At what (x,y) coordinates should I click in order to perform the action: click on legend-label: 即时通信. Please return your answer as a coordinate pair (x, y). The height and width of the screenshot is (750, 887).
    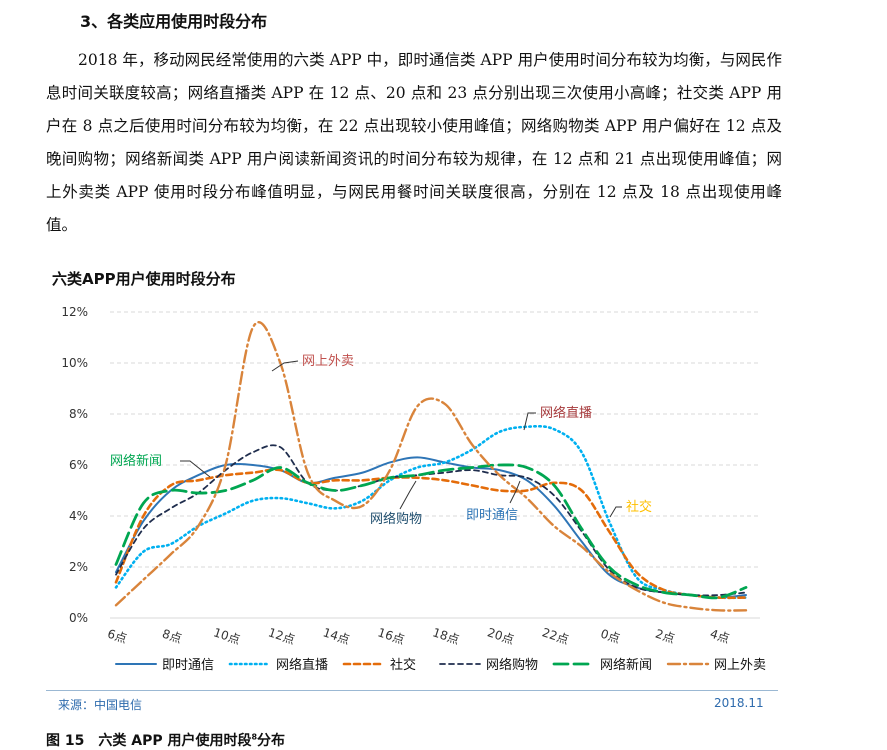
    Looking at the image, I should click on (188, 665).